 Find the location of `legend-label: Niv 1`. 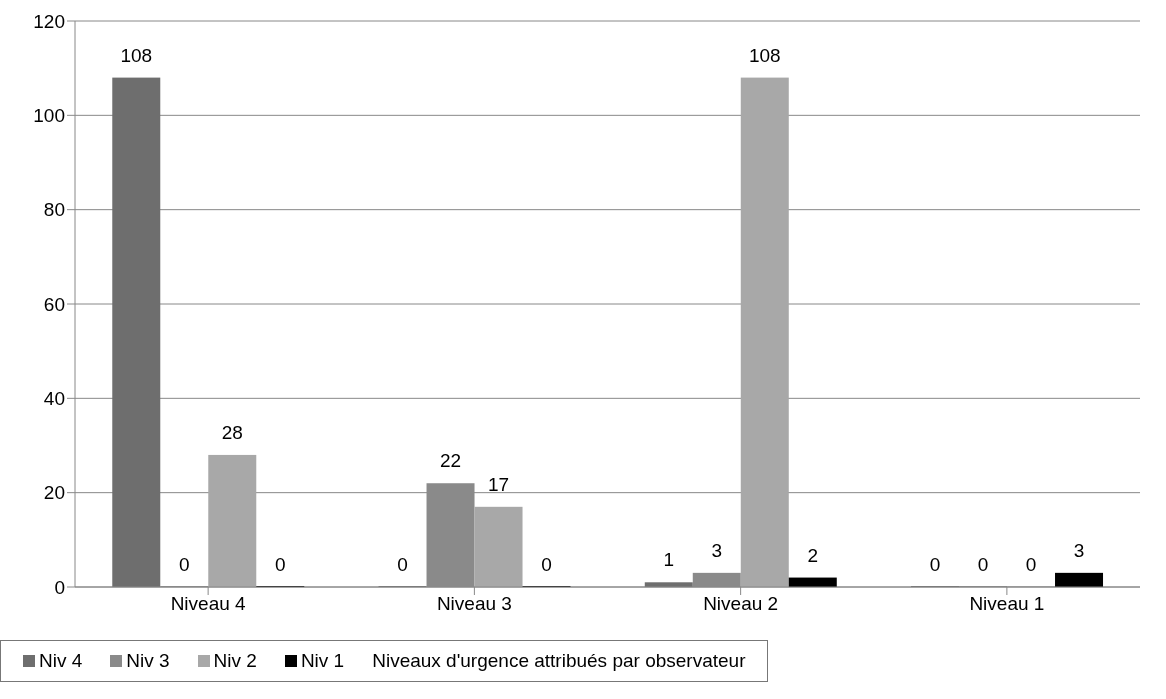

legend-label: Niv 1 is located at coordinates (322, 661).